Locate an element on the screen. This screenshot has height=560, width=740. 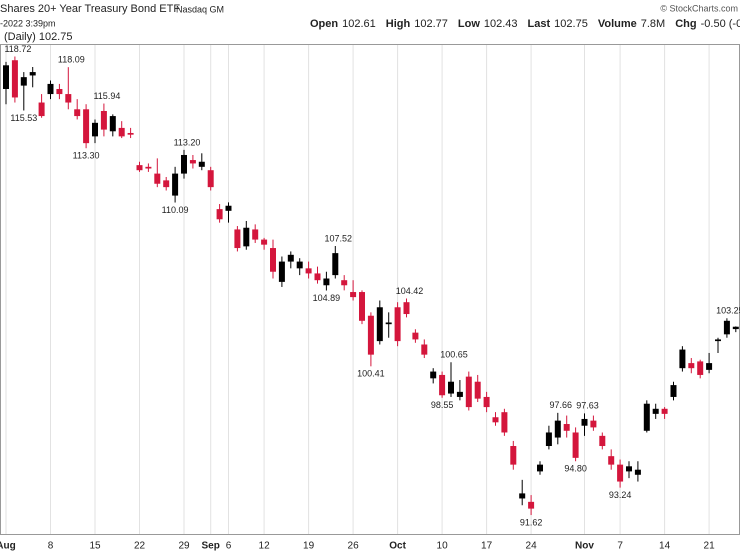
exchange: Nasdaq GM is located at coordinates (200, 9).